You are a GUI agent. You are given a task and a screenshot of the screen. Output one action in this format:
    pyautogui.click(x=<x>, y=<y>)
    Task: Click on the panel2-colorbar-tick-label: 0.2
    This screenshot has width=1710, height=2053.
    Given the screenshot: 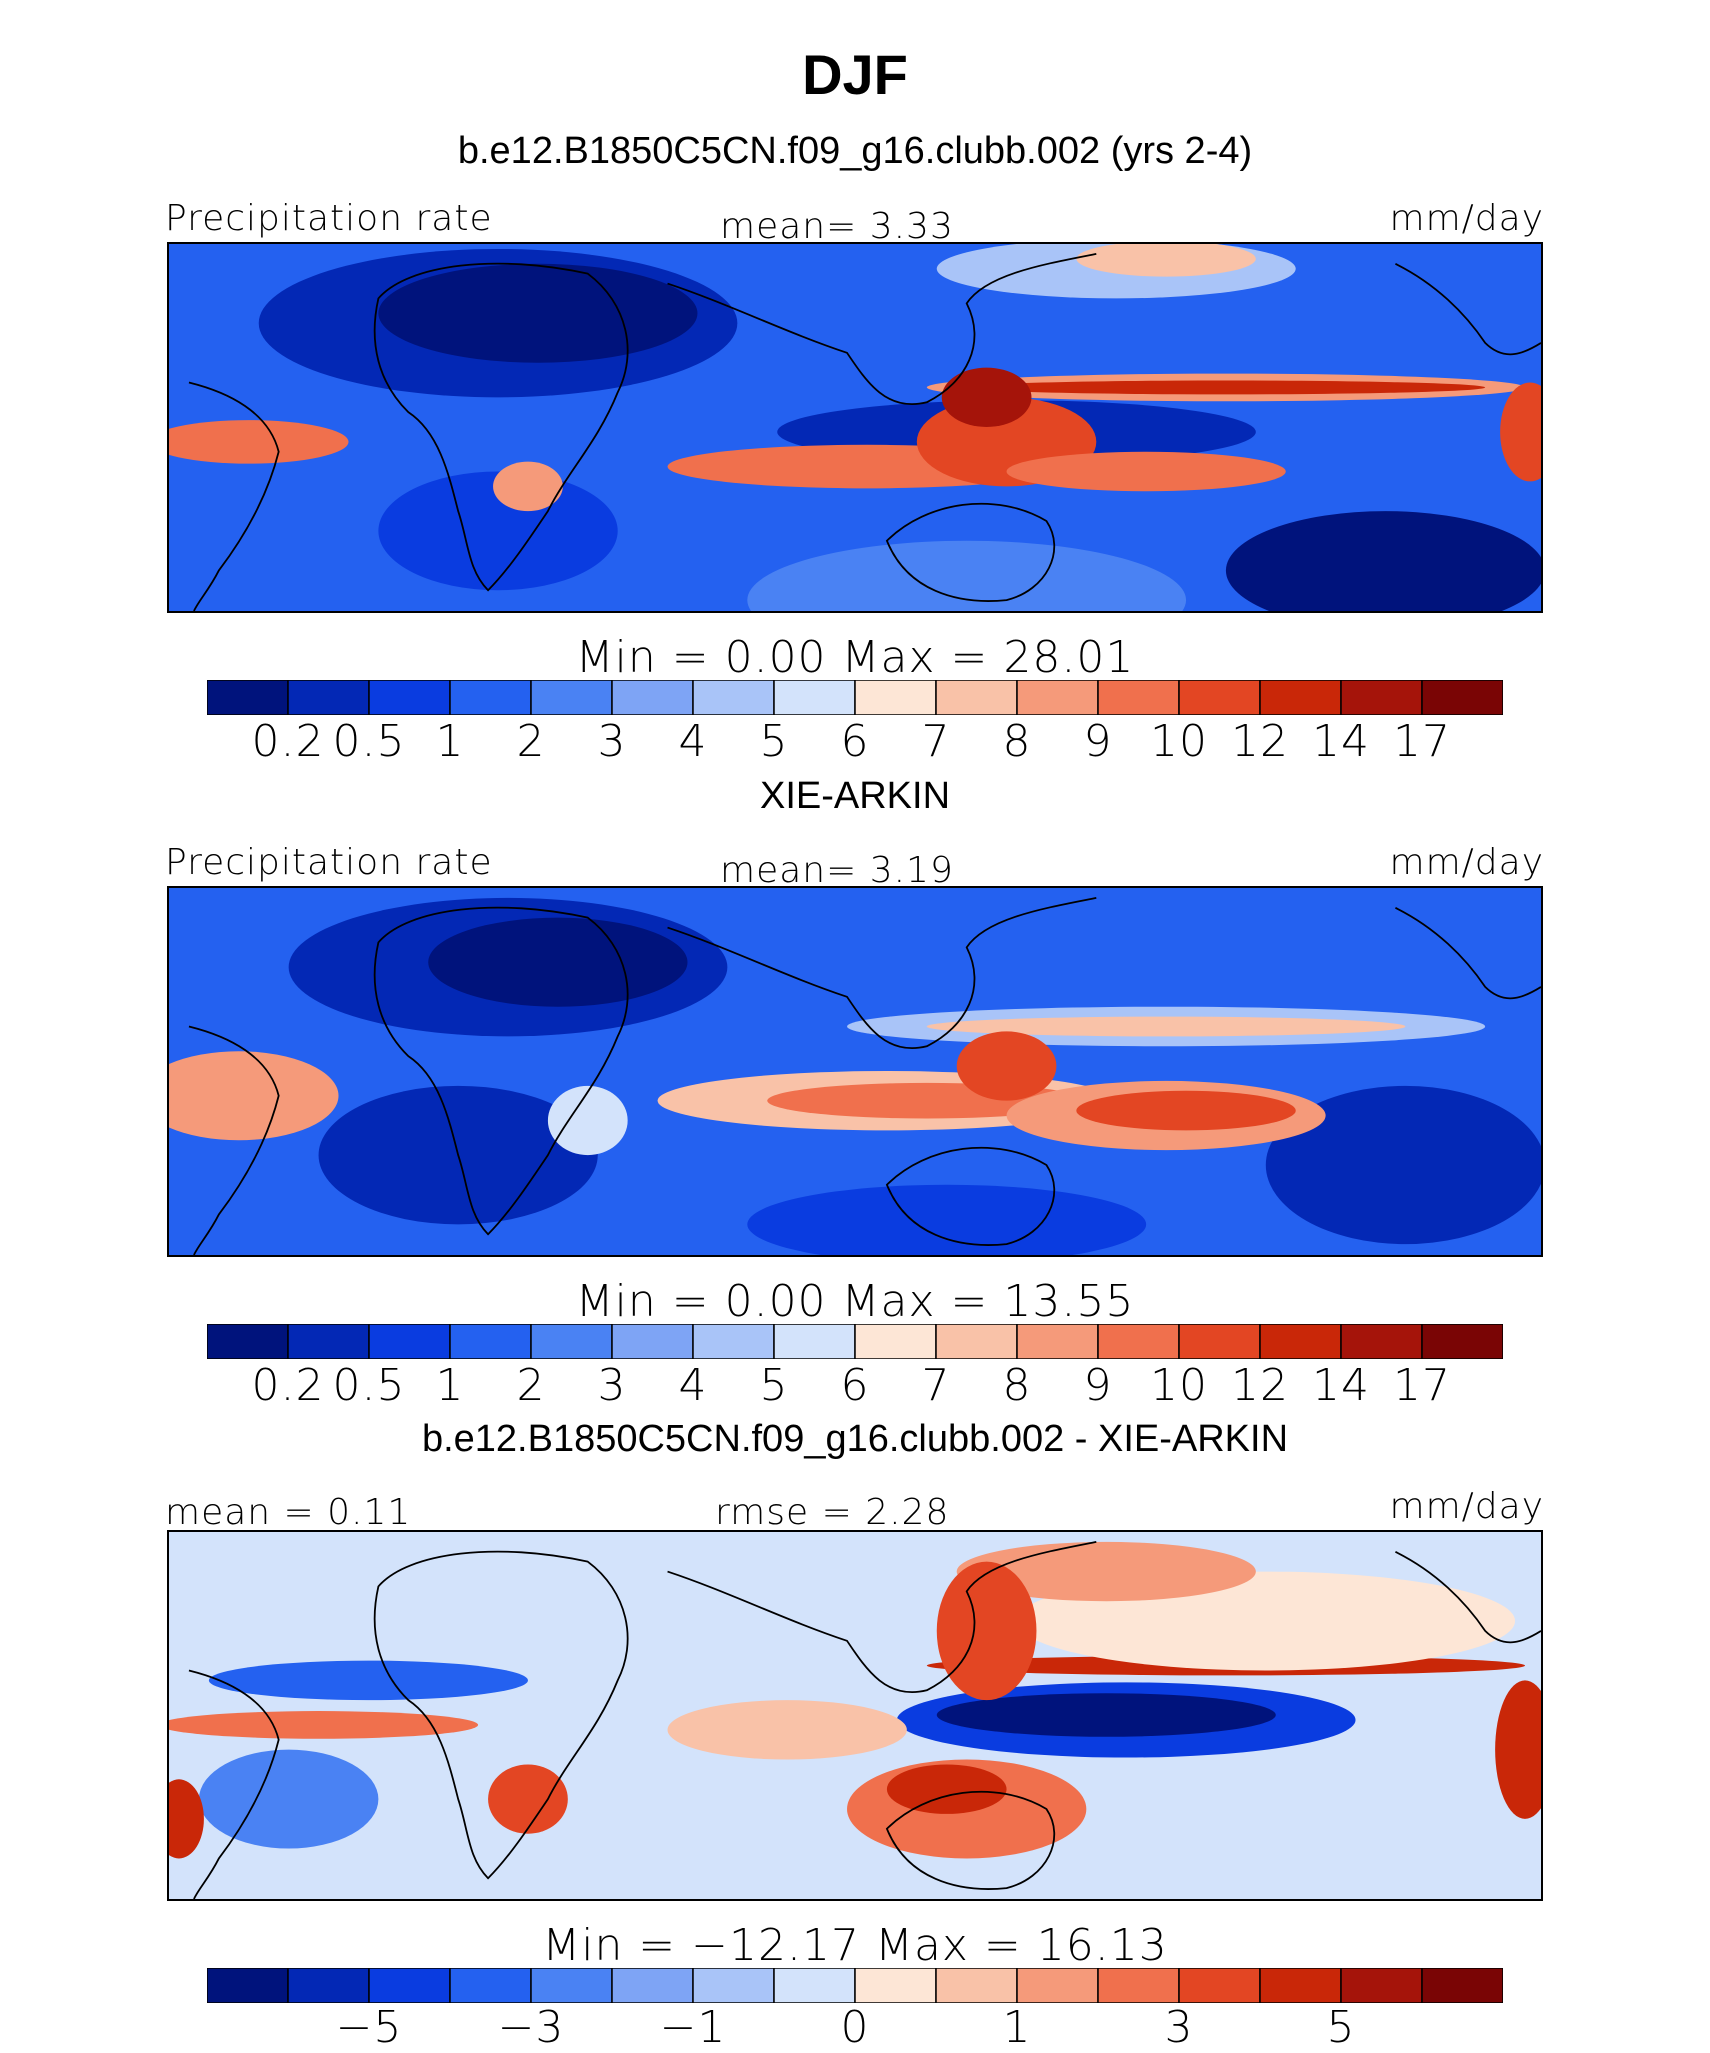 What is the action you would take?
    pyautogui.click(x=288, y=1385)
    